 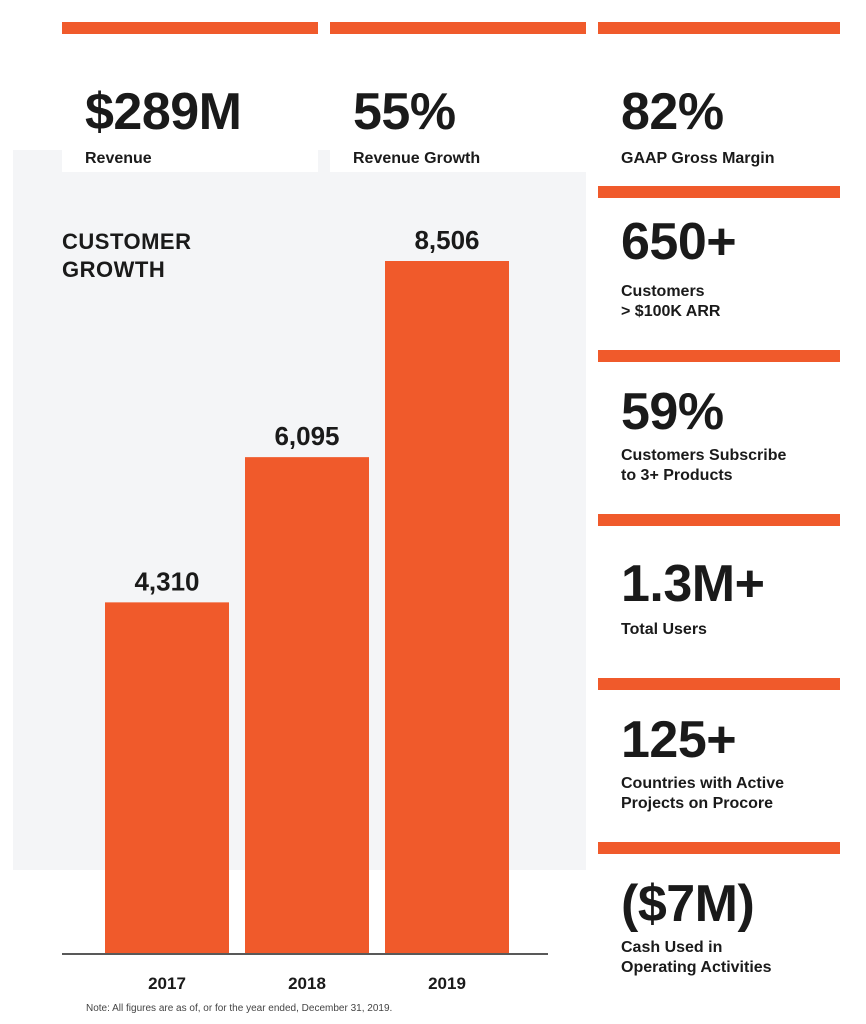 I want to click on stat-value: 650+, so click(x=679, y=242).